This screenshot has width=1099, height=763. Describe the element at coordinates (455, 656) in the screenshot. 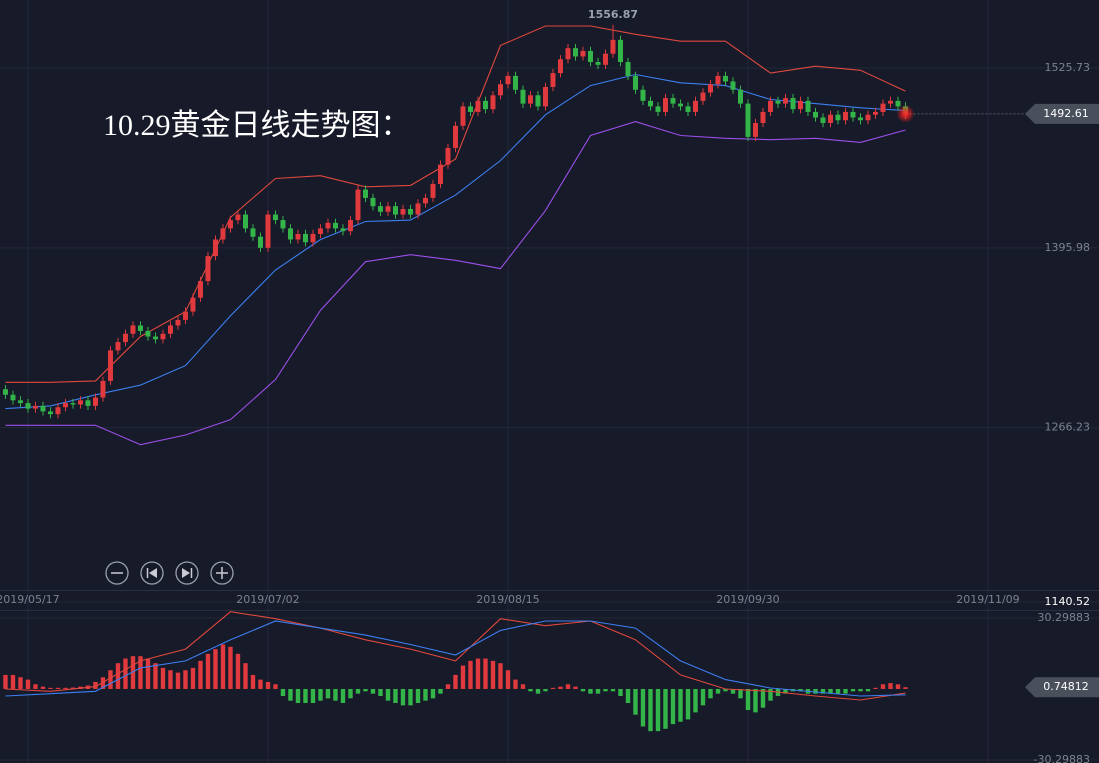

I see `macd-line` at that location.